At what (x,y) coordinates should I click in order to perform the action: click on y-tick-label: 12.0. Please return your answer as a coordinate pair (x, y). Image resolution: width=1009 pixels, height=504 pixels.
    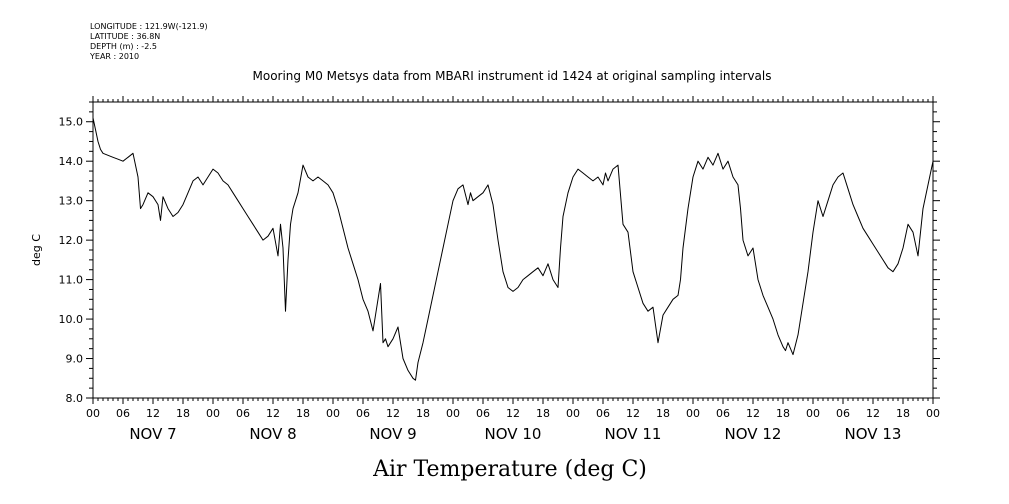
    Looking at the image, I should click on (71, 240).